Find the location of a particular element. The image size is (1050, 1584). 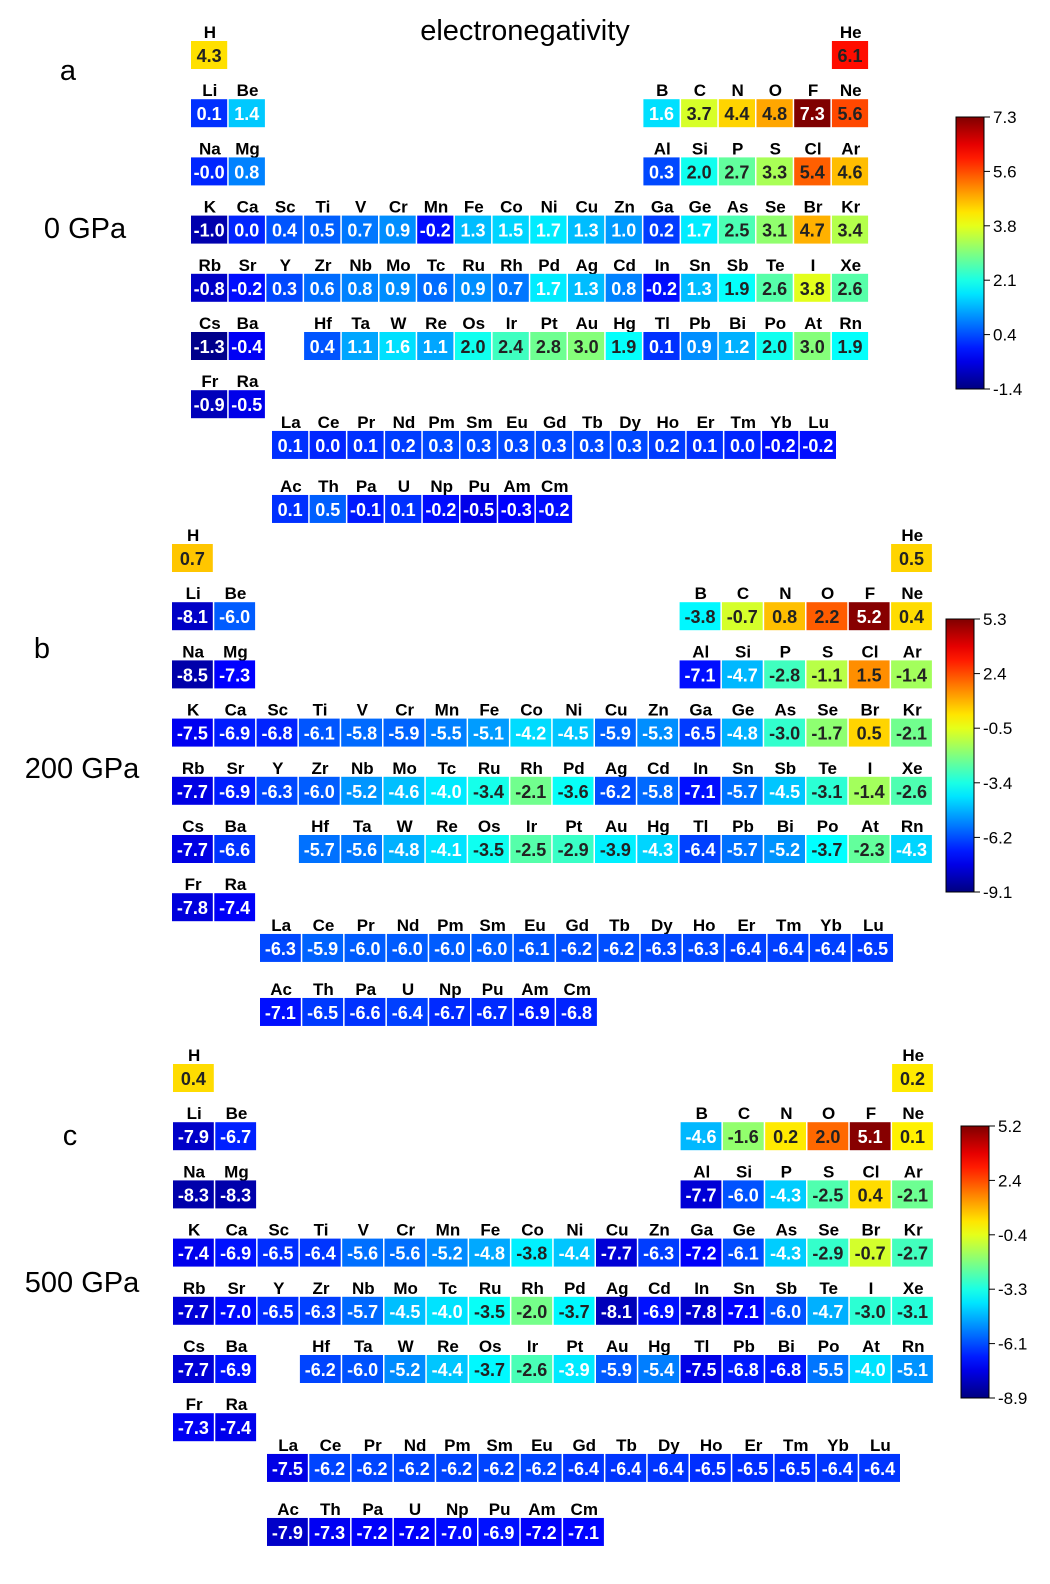

element-value: 0.1 is located at coordinates (661, 347).